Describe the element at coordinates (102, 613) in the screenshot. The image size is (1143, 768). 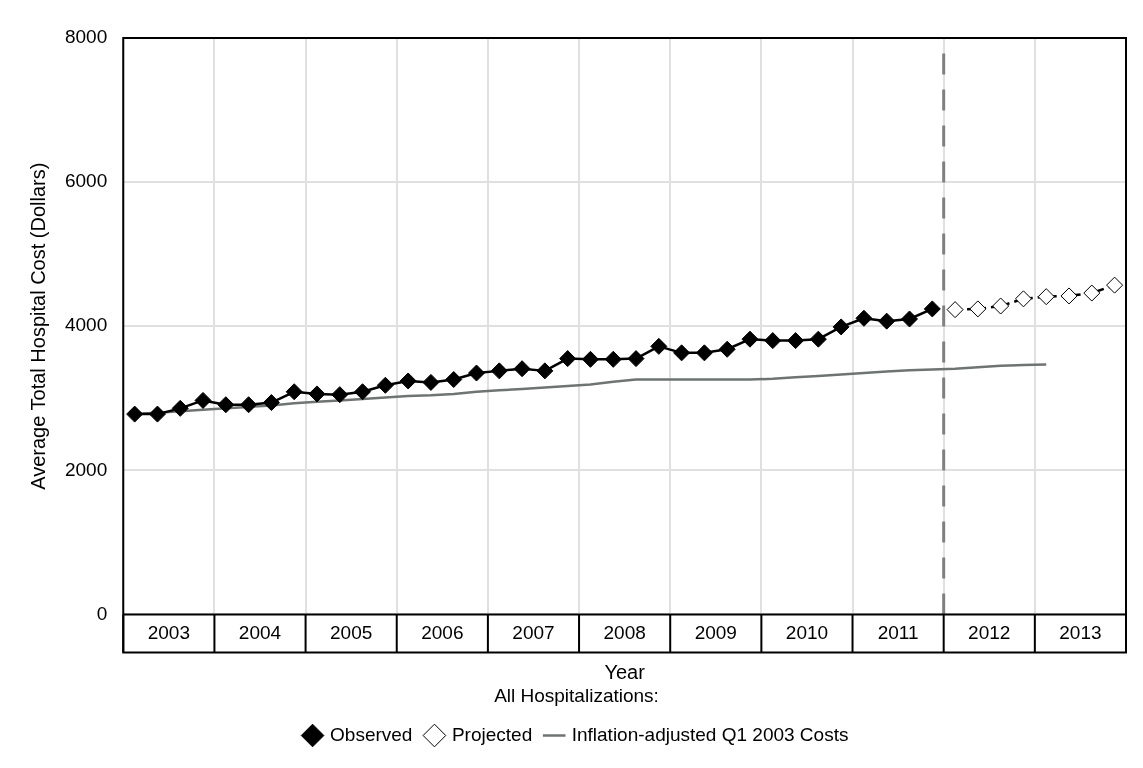
I see `y-tick-label: 0` at that location.